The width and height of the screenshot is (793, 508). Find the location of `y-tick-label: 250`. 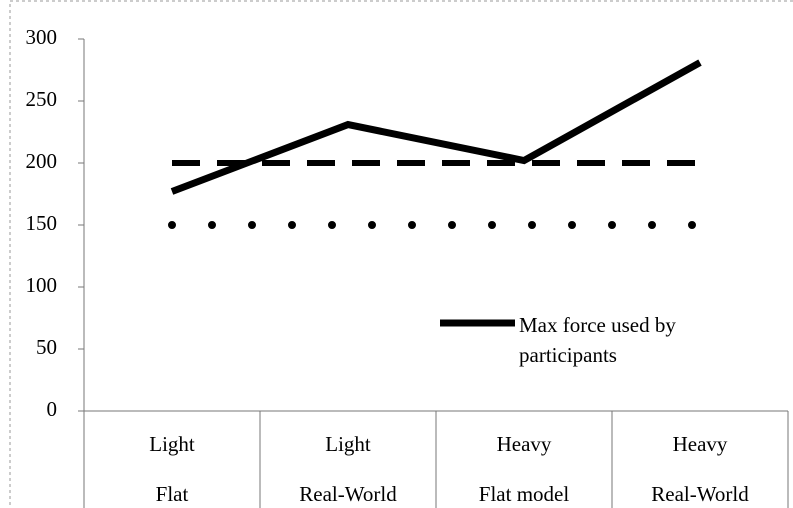

y-tick-label: 250 is located at coordinates (42, 99).